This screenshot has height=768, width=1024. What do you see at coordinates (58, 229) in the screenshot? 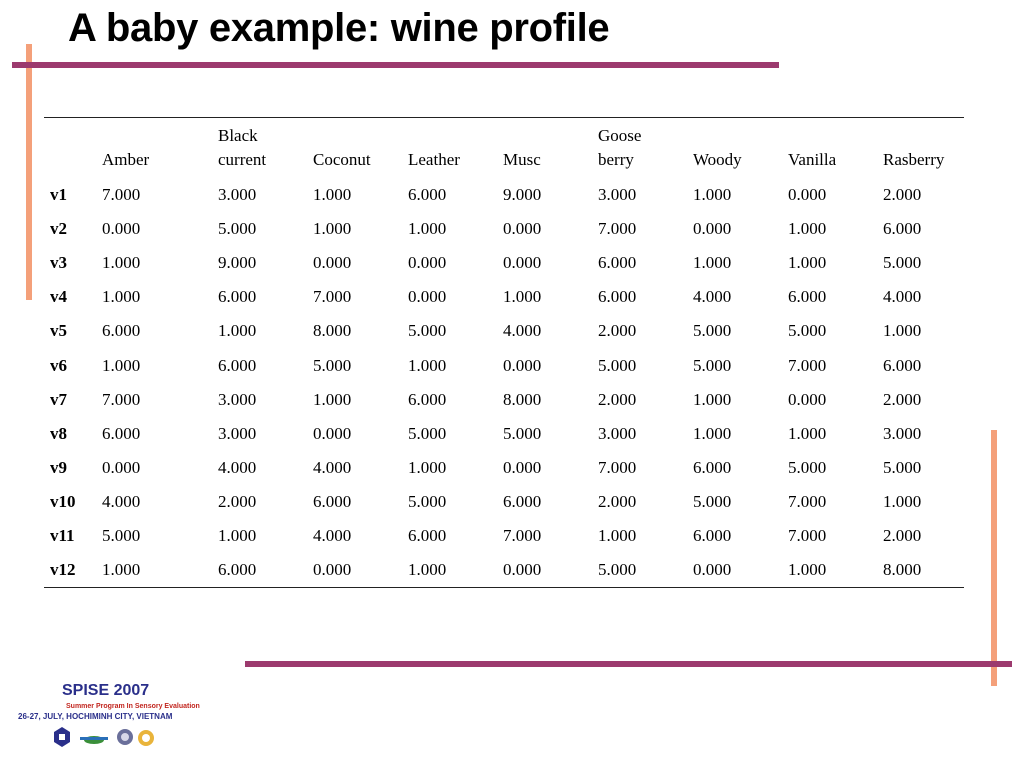
I see `row-label: v2` at bounding box center [58, 229].